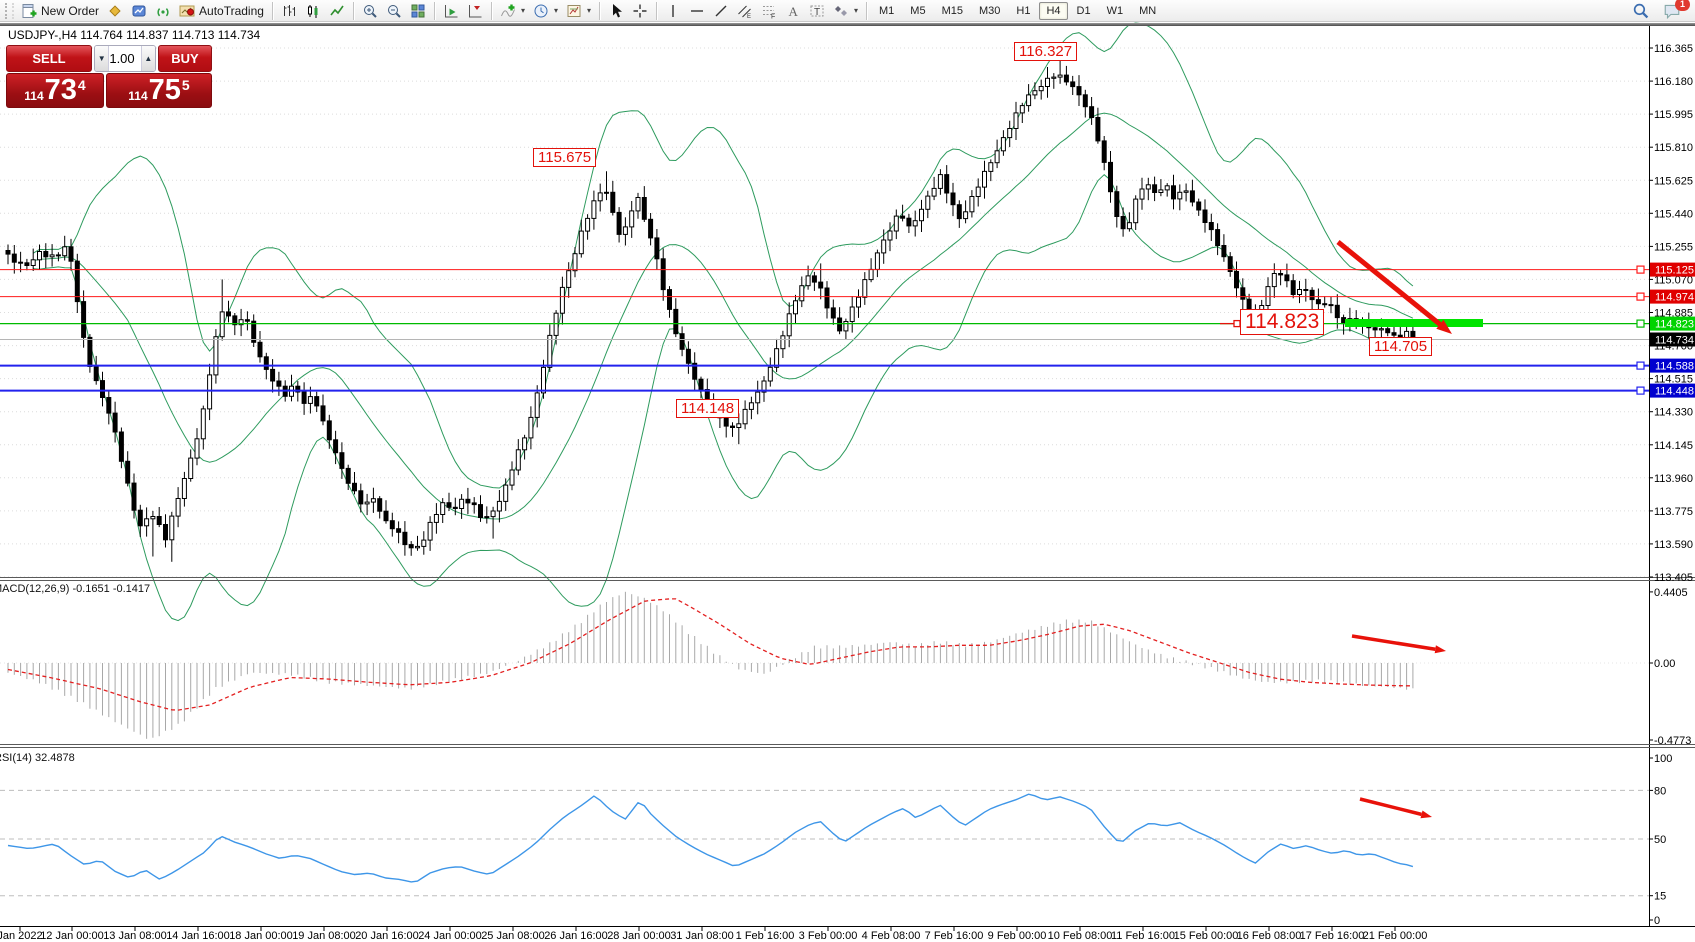 This screenshot has height=942, width=1695. I want to click on cursor-tool-button, so click(616, 11).